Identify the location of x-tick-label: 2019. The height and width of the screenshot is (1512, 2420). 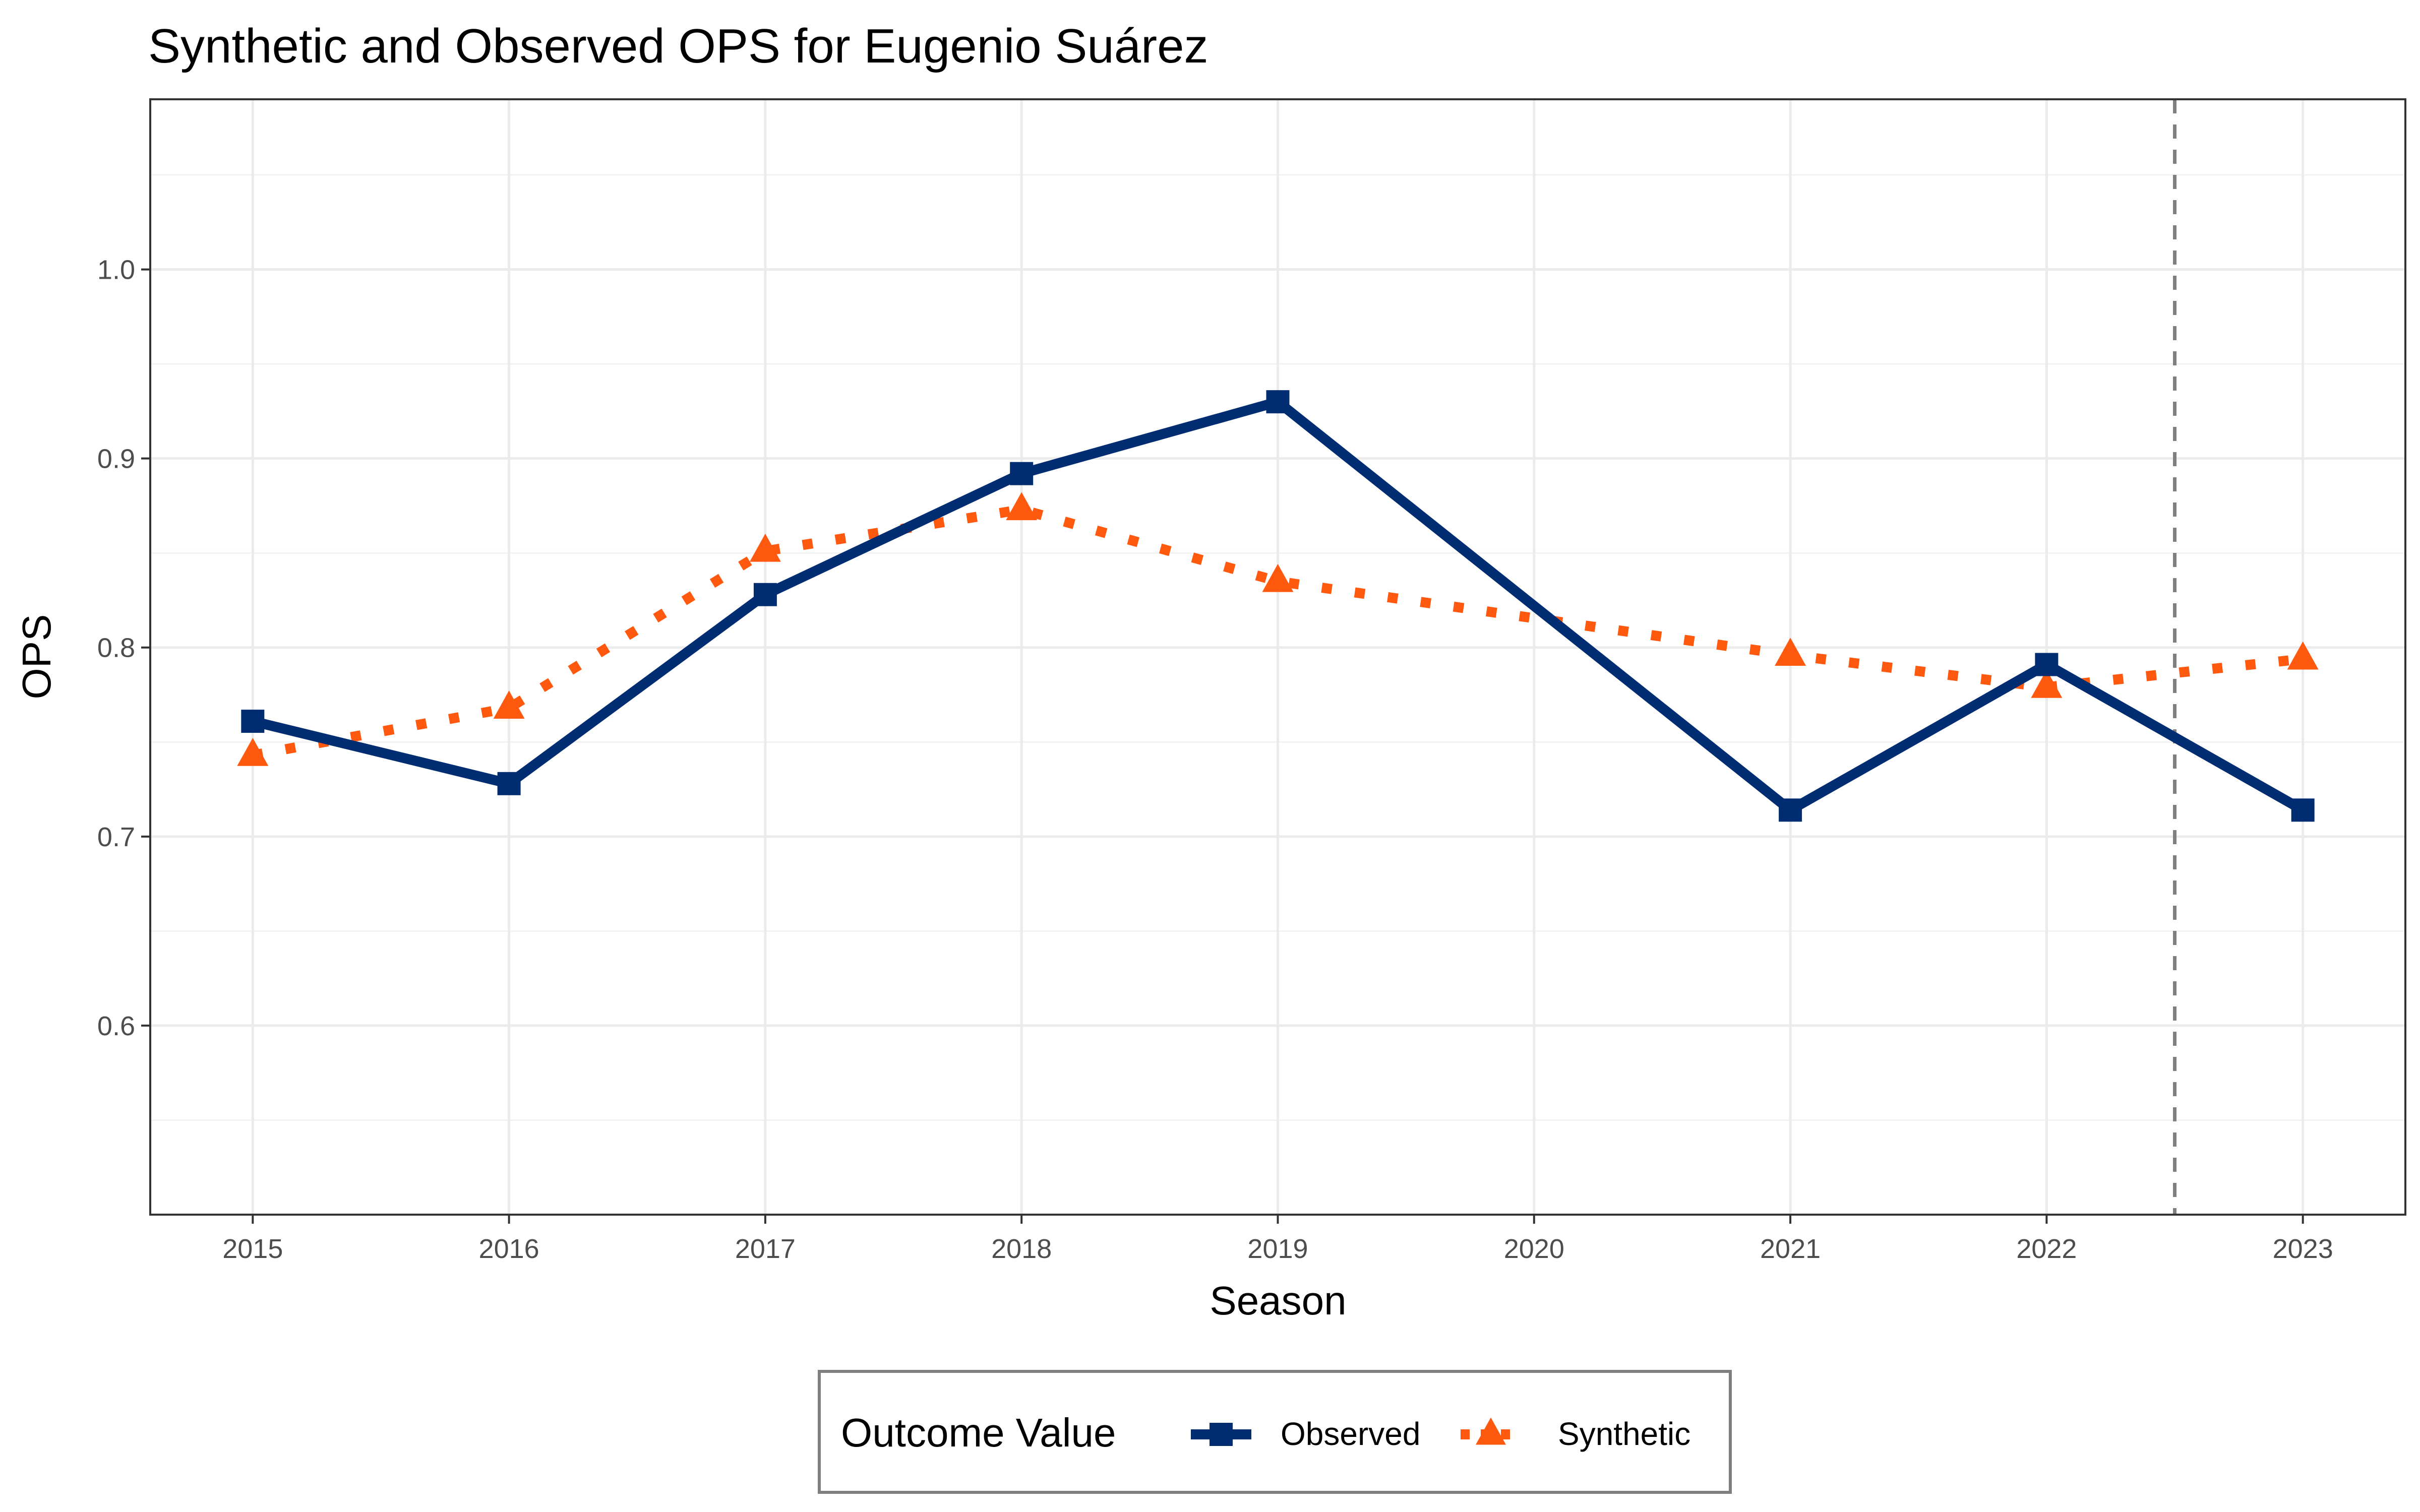
(1277, 1249).